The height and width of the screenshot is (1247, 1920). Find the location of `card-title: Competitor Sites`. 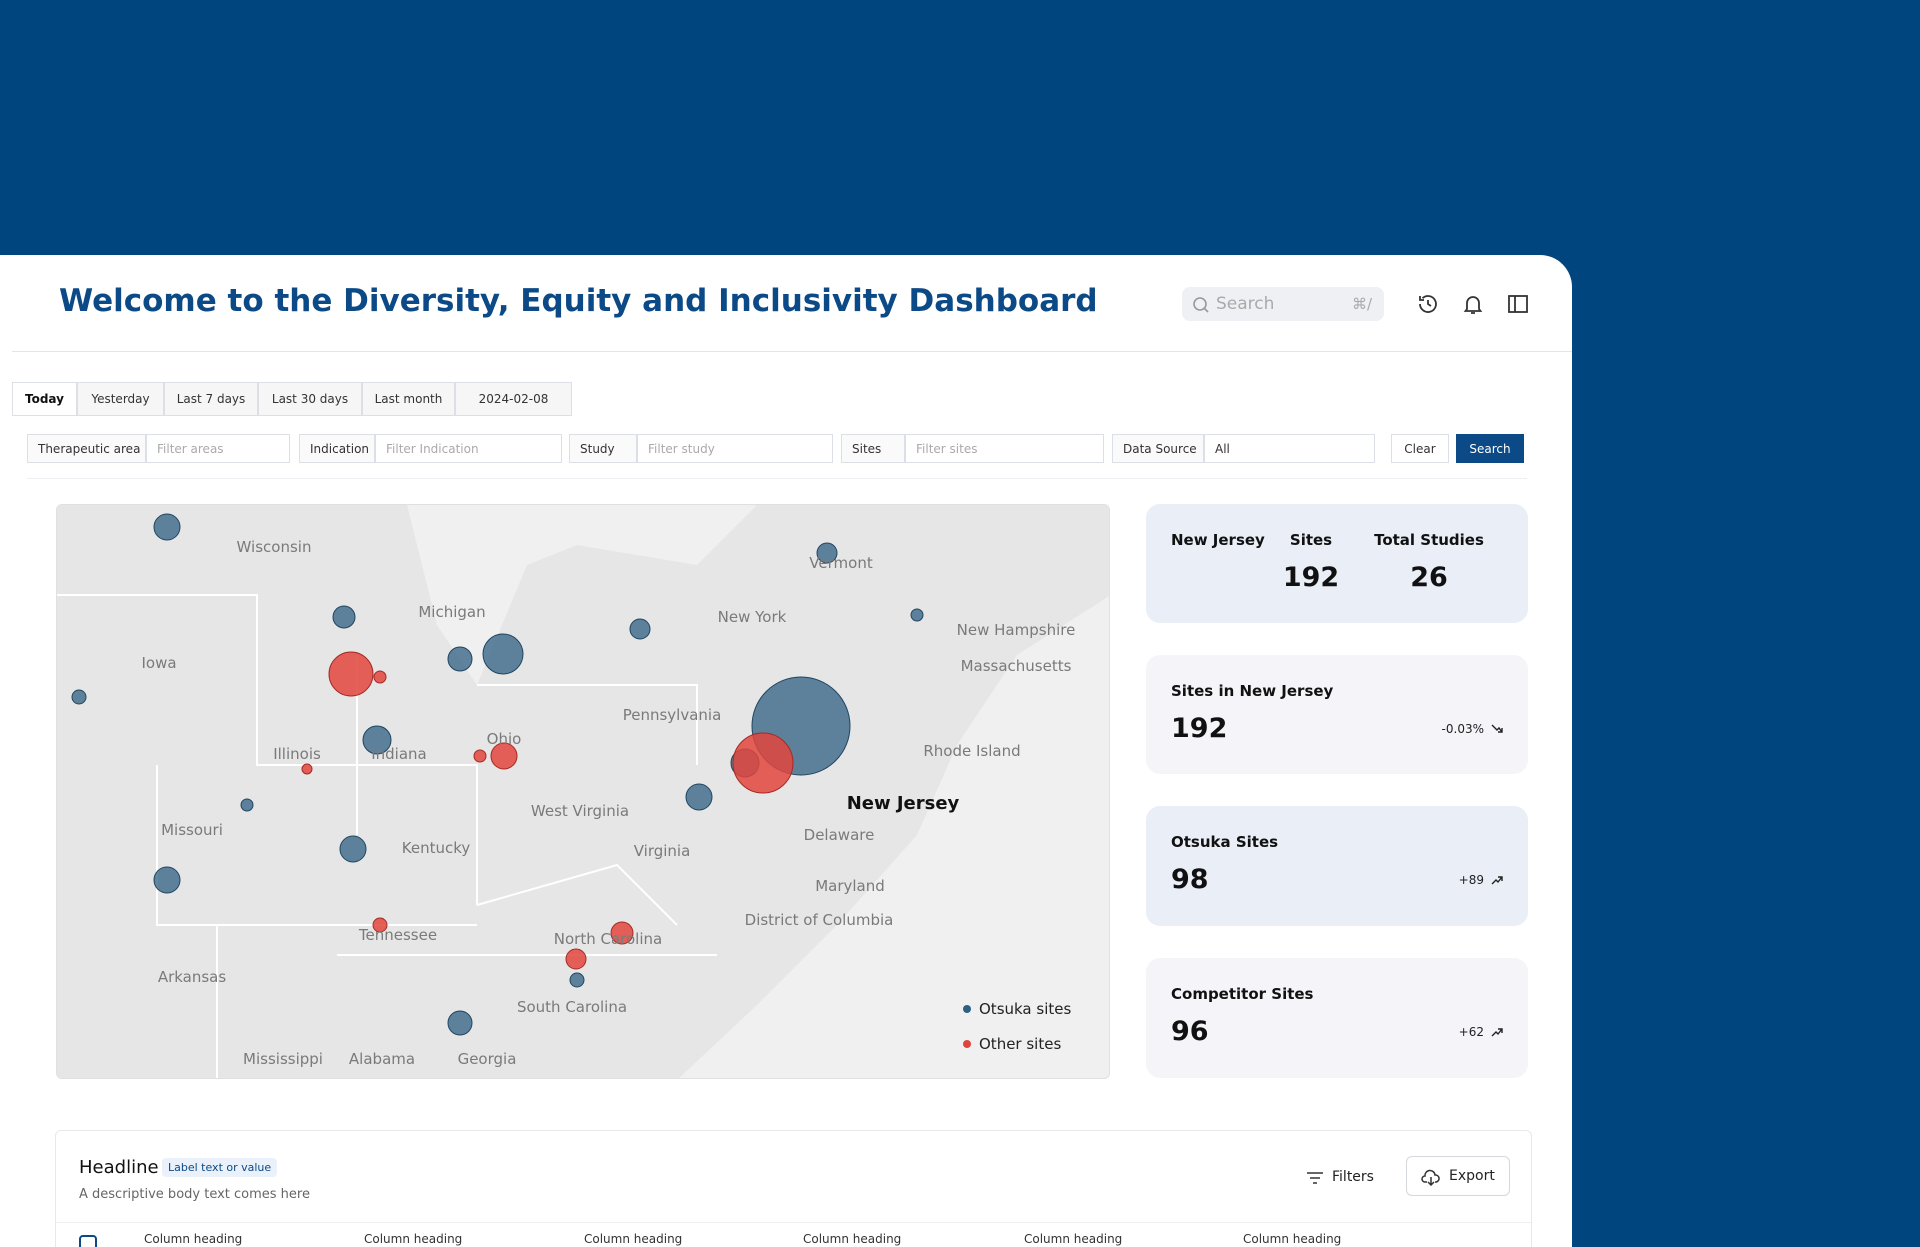

card-title: Competitor Sites is located at coordinates (1242, 994).